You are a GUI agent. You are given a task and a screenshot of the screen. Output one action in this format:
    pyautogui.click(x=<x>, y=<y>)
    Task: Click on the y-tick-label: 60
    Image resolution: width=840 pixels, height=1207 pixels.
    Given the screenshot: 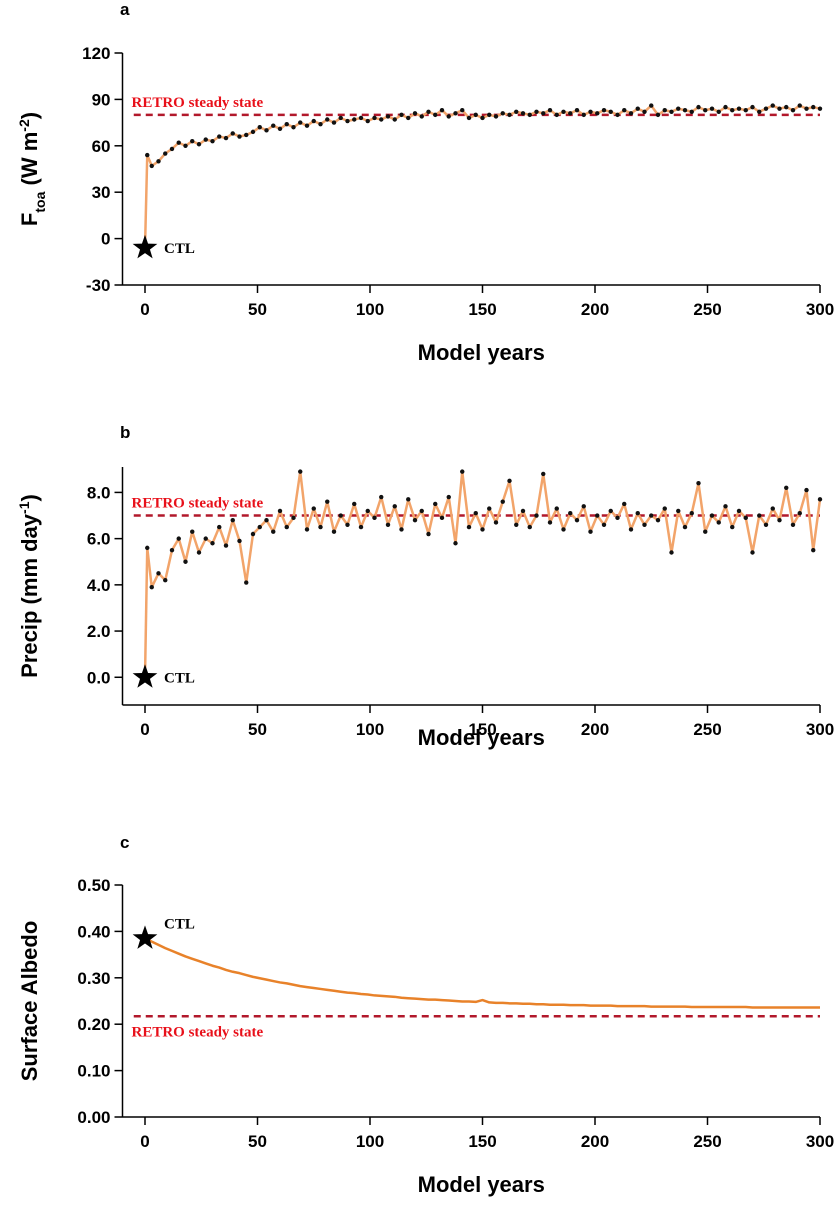 What is the action you would take?
    pyautogui.click(x=101, y=146)
    